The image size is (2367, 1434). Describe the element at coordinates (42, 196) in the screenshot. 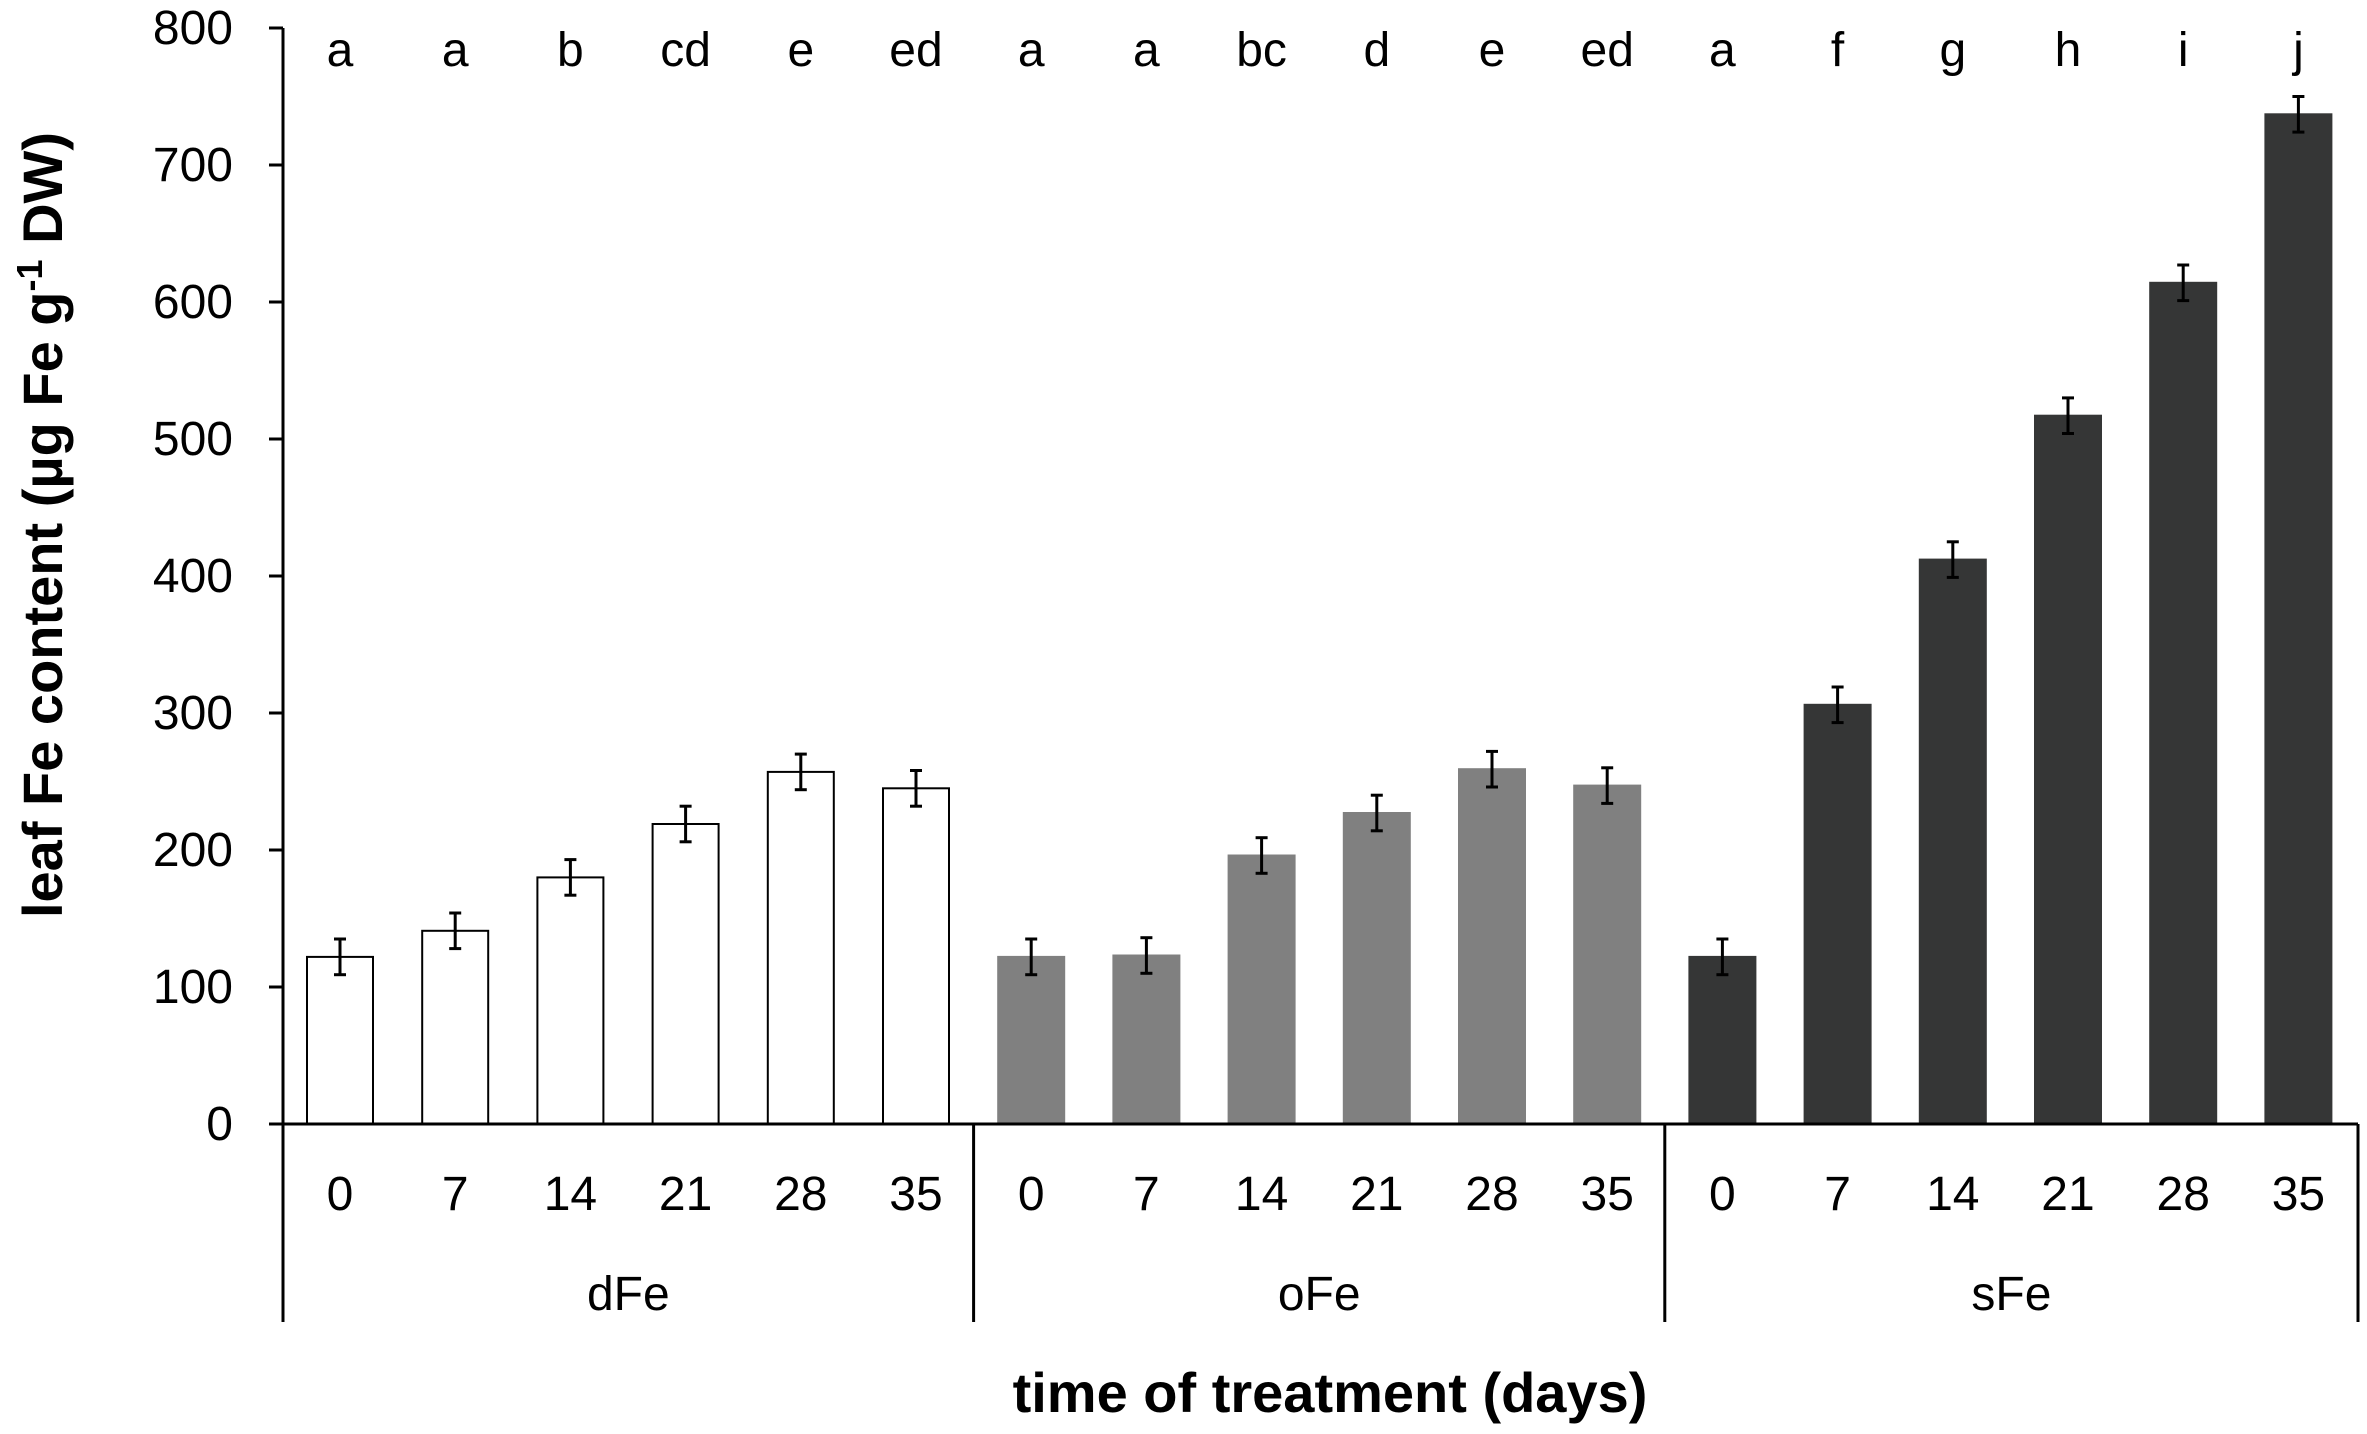

I see `y-axis-title-end: DW)` at that location.